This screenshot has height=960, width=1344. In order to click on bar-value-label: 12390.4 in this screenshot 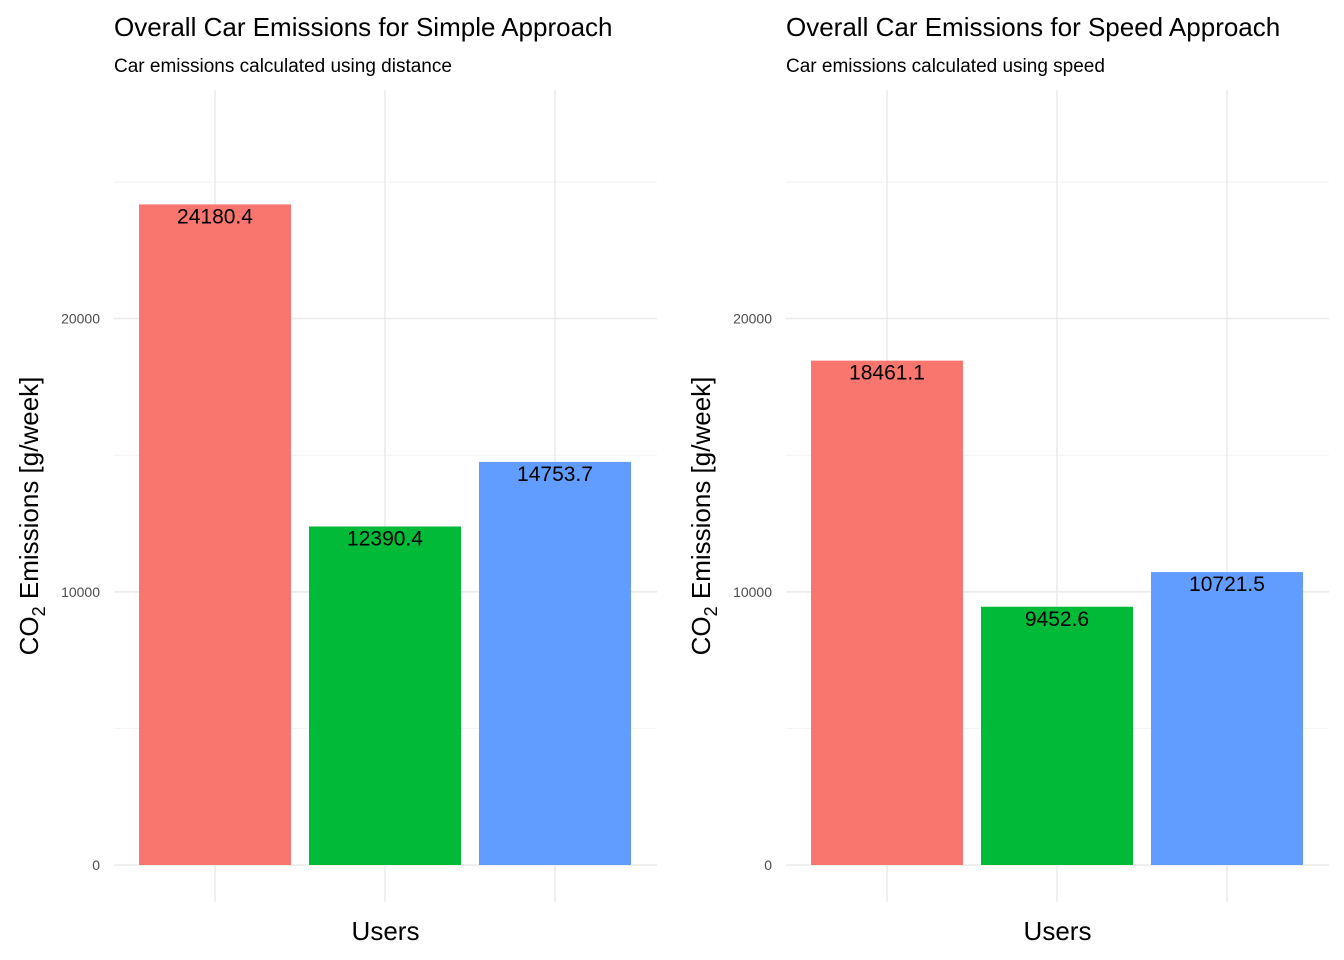, I will do `click(385, 538)`.